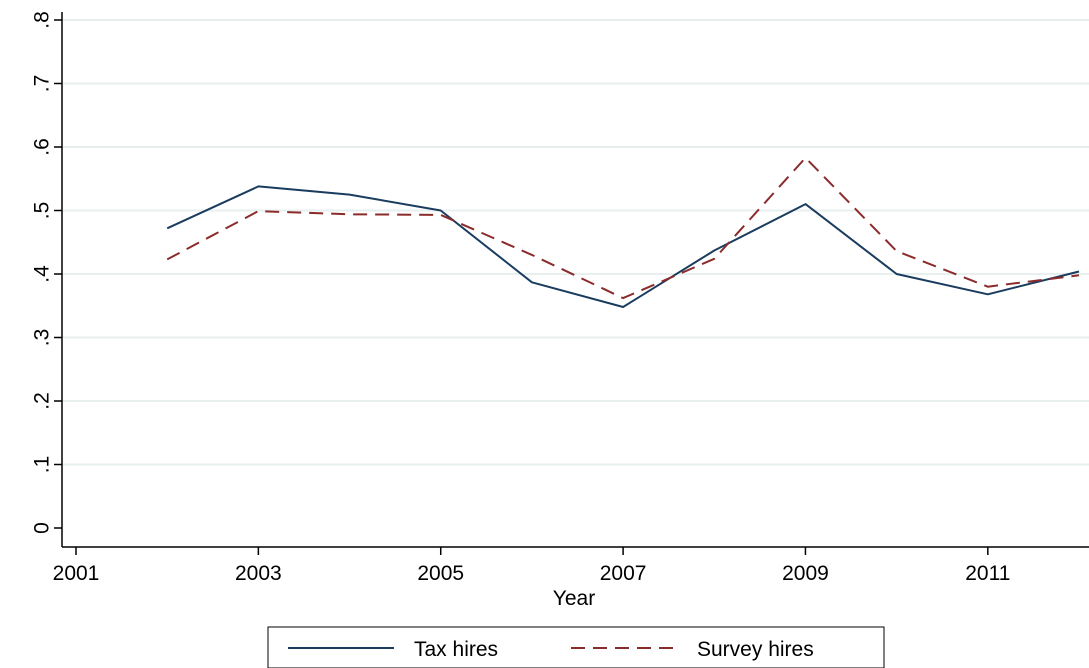  I want to click on x-axis-title: Year, so click(574, 598).